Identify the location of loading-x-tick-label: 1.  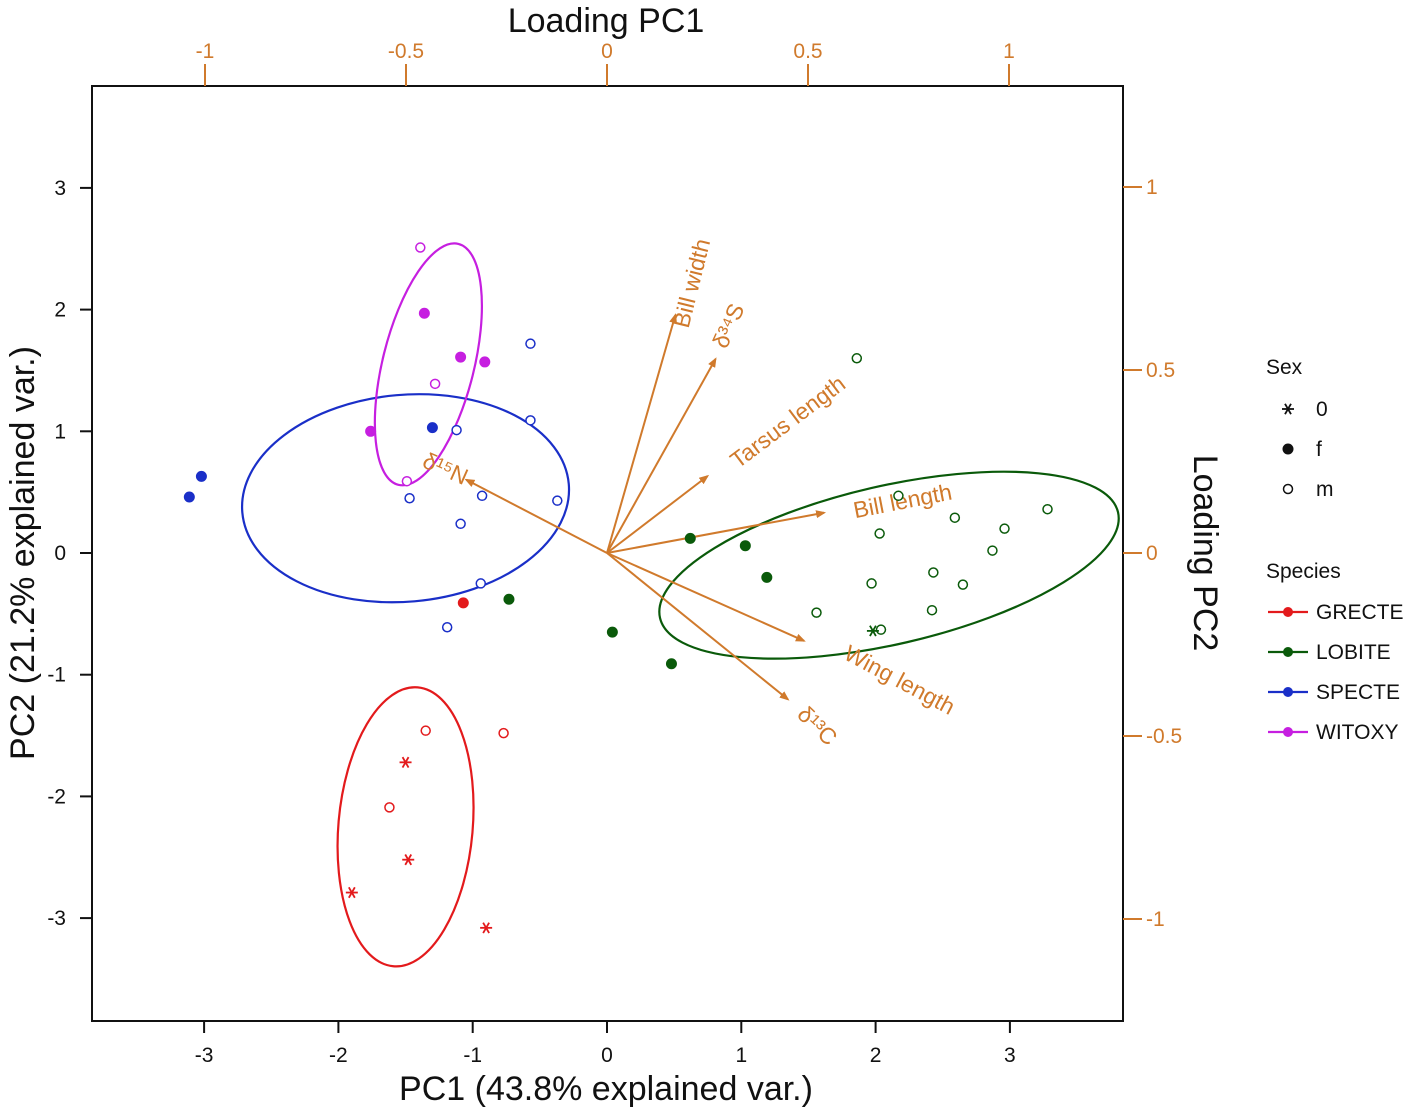
(1009, 51).